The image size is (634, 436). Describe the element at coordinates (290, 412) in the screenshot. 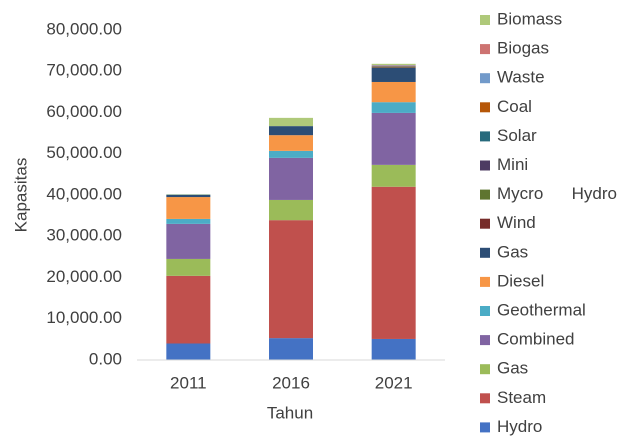

I see `x-axis-label: Tahun` at that location.